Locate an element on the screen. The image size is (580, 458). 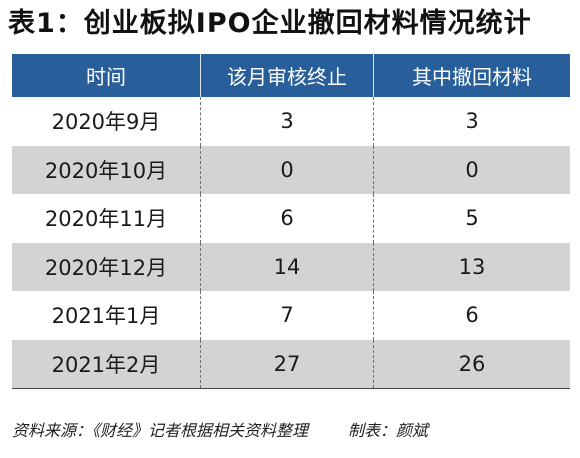
source-note: 资料来源：《财经》记者根据相关资料整理 制表：颜斌 is located at coordinates (220, 429).